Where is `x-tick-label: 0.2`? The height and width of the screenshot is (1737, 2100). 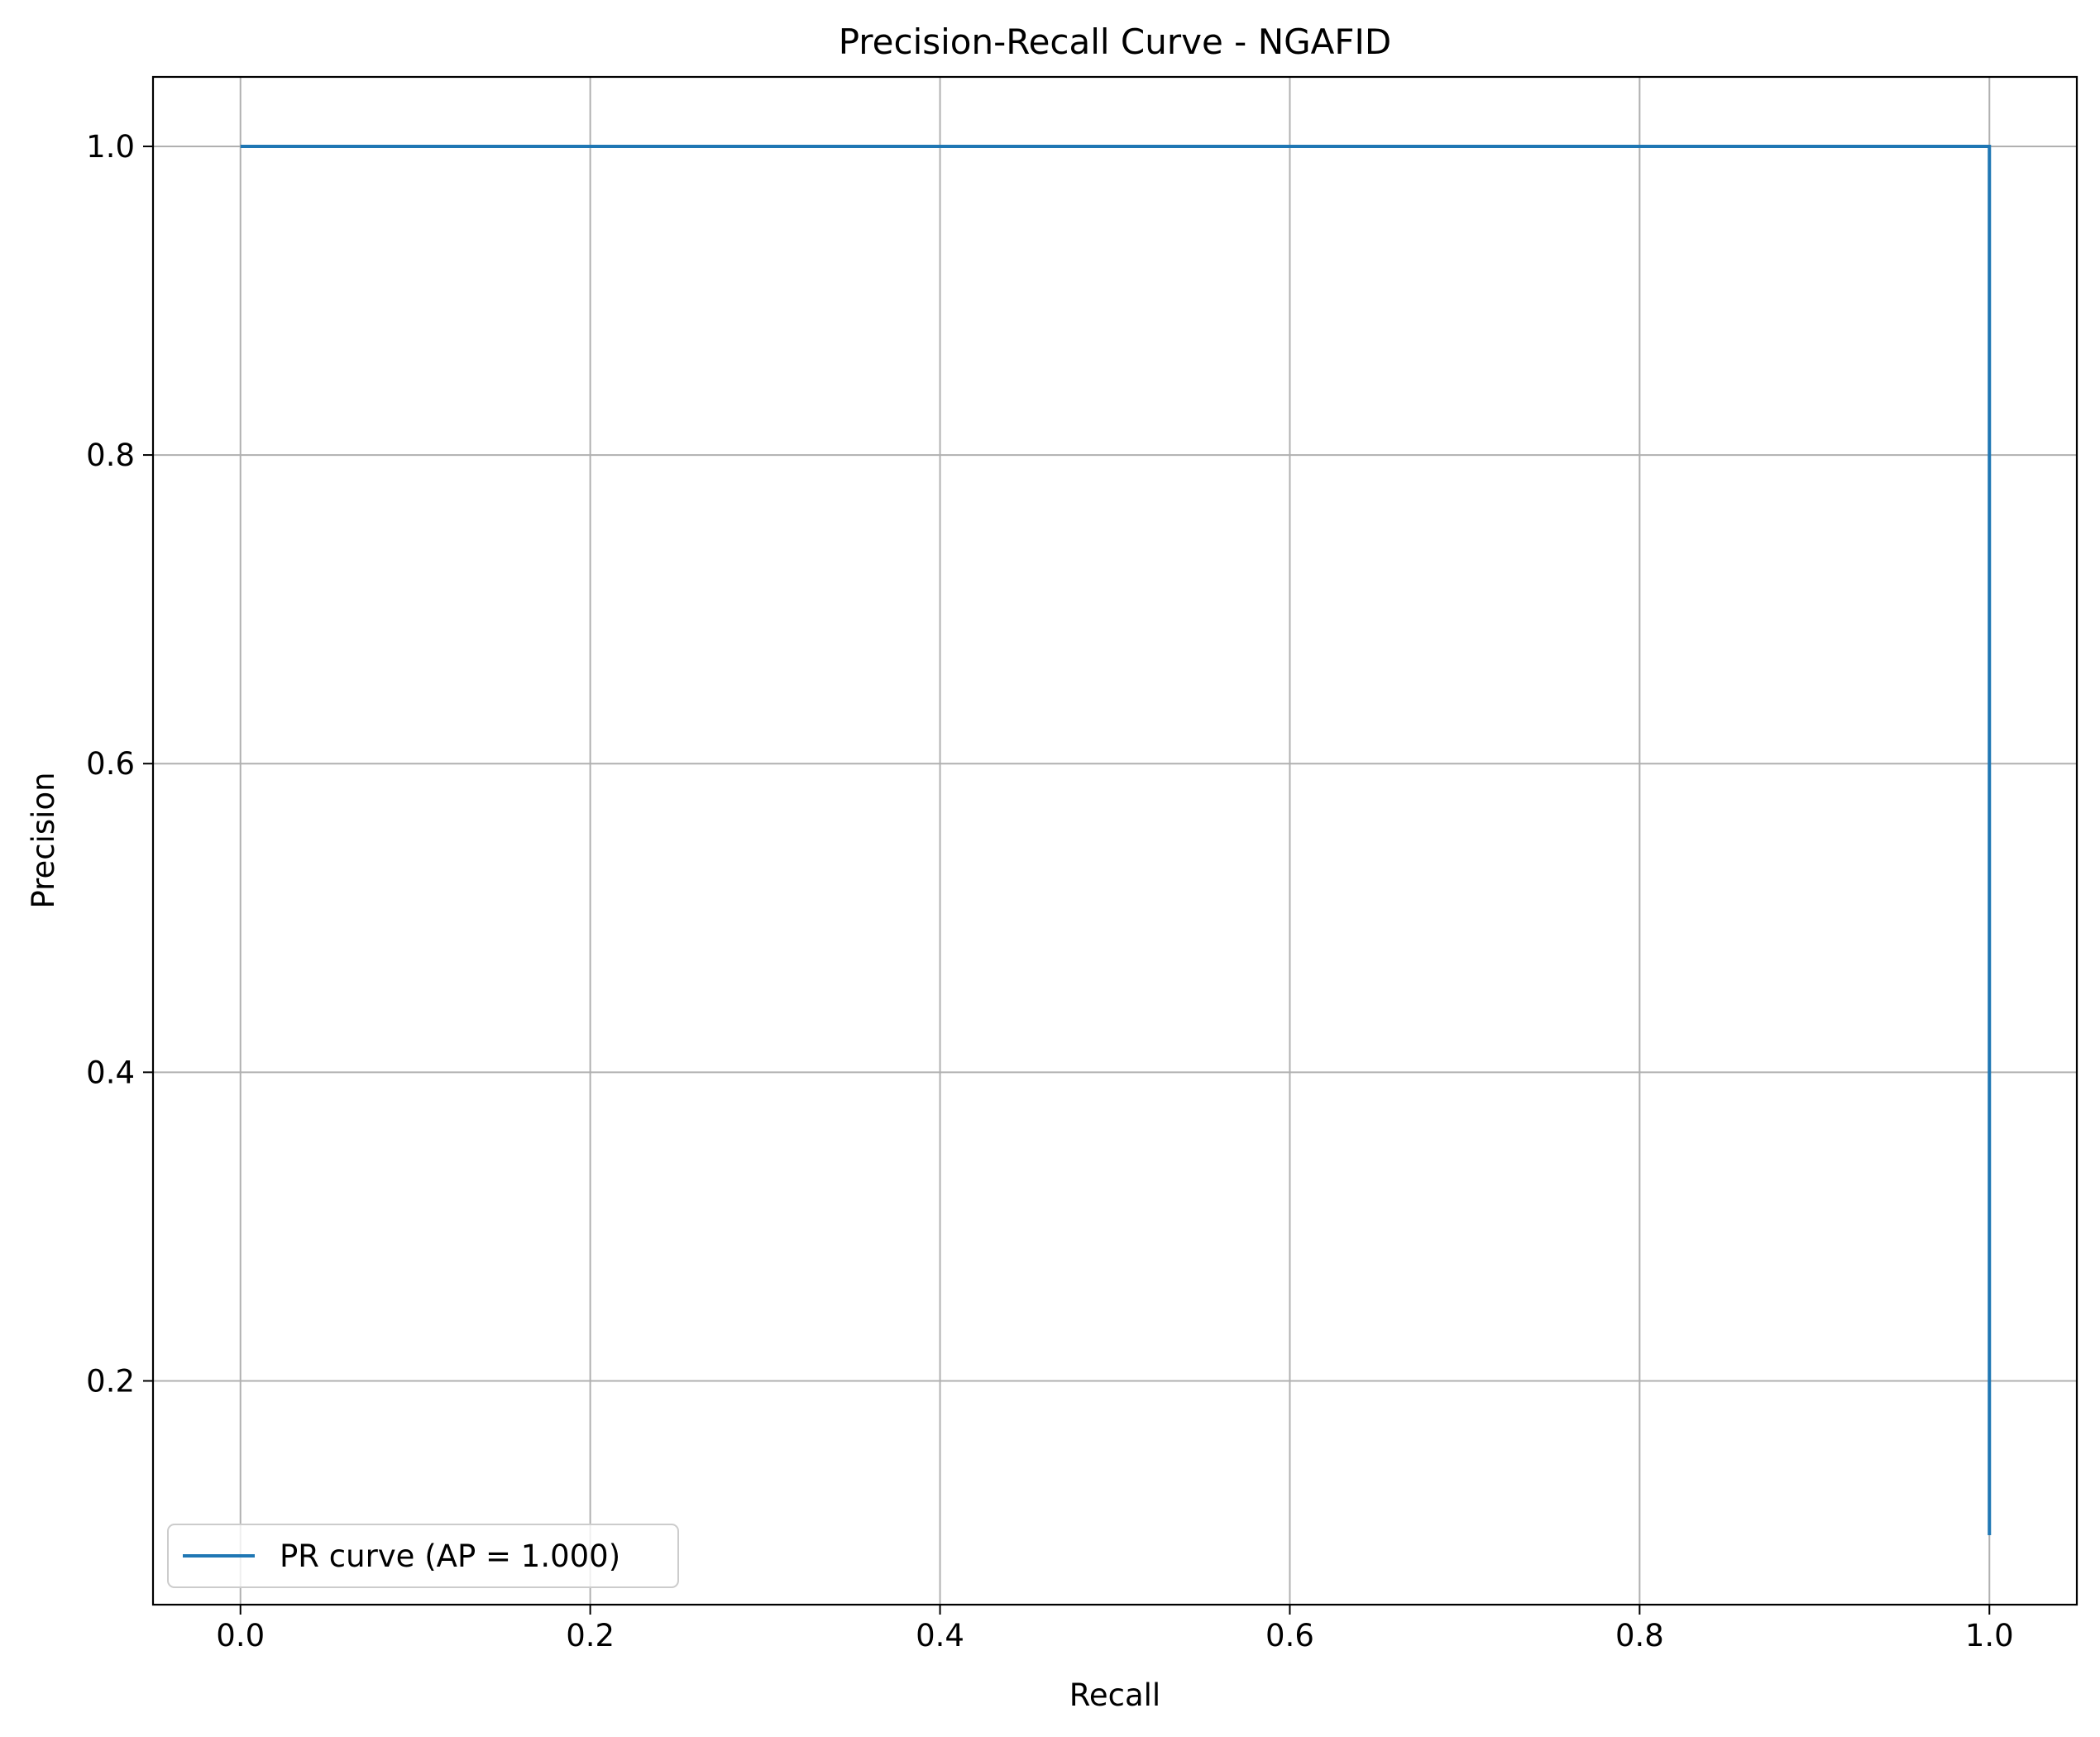
x-tick-label: 0.2 is located at coordinates (590, 1635).